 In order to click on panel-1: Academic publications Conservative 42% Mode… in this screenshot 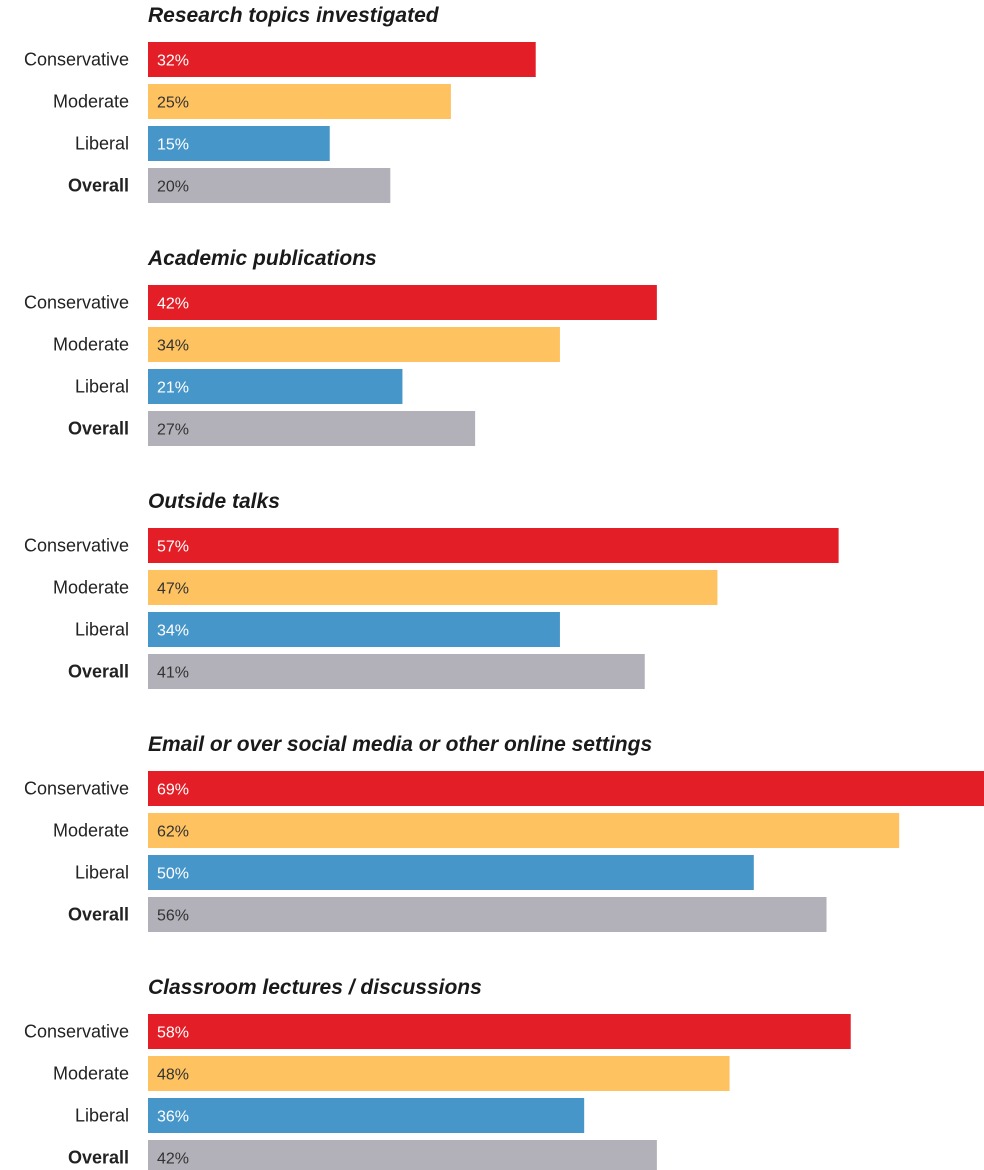, I will do `click(340, 346)`.